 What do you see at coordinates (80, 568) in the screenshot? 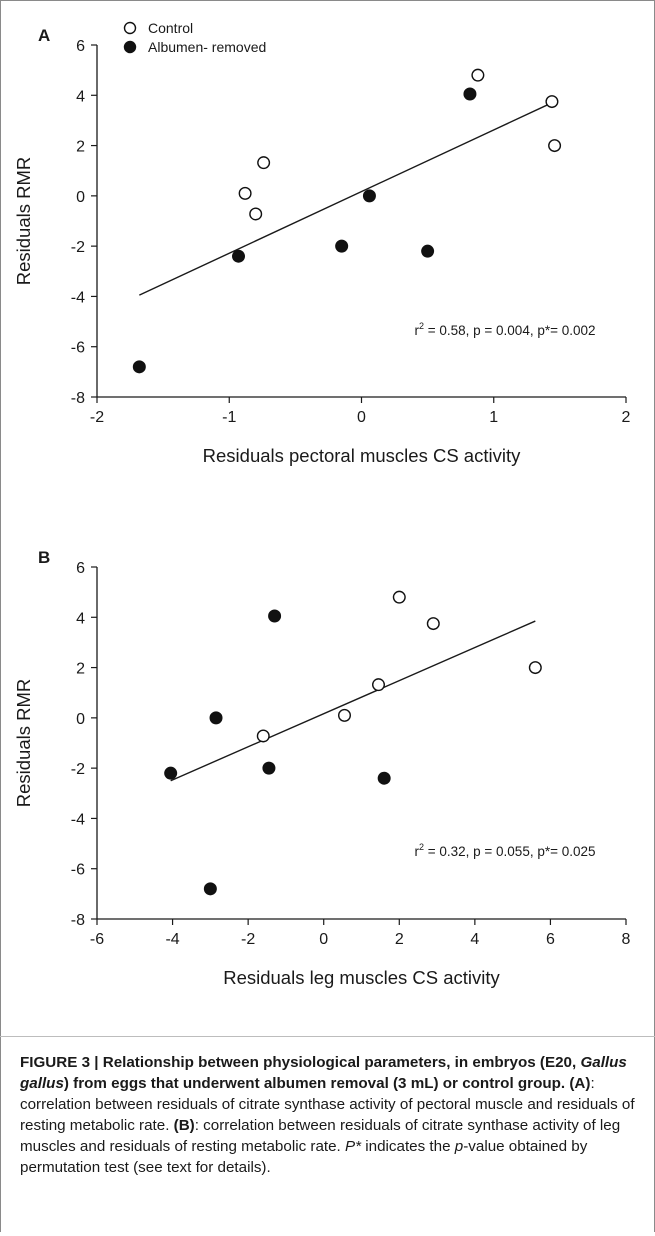
I see `panel-b-y-tick-label: 6` at bounding box center [80, 568].